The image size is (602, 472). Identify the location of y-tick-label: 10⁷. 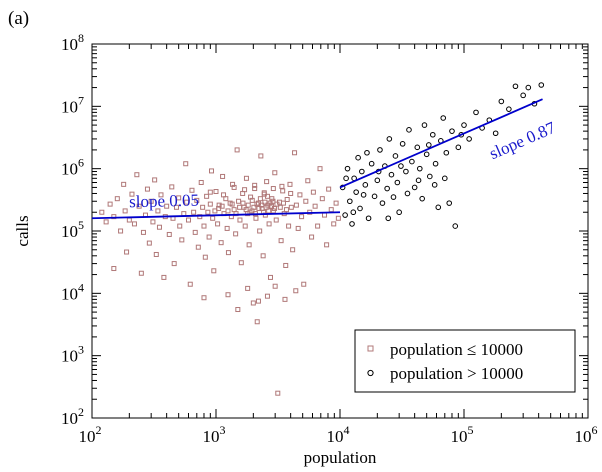
(72, 104).